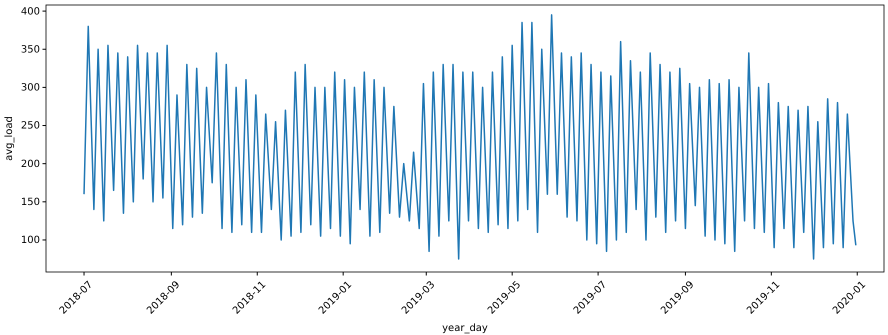 This screenshot has height=335, width=888. Describe the element at coordinates (9, 138) in the screenshot. I see `y-axis-title: avg_load` at that location.